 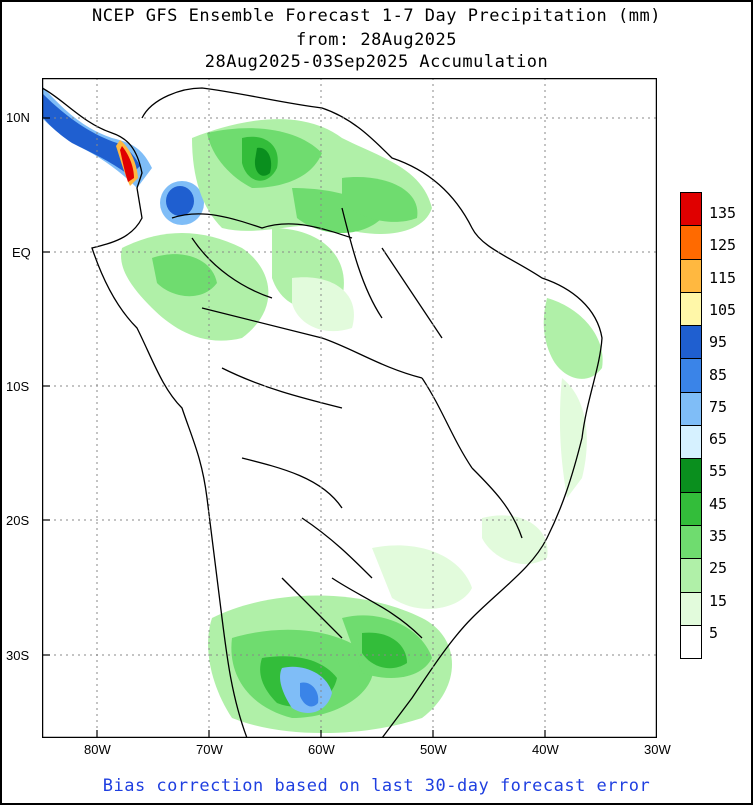 I want to click on lon-label-30w: 30W, so click(x=657, y=749).